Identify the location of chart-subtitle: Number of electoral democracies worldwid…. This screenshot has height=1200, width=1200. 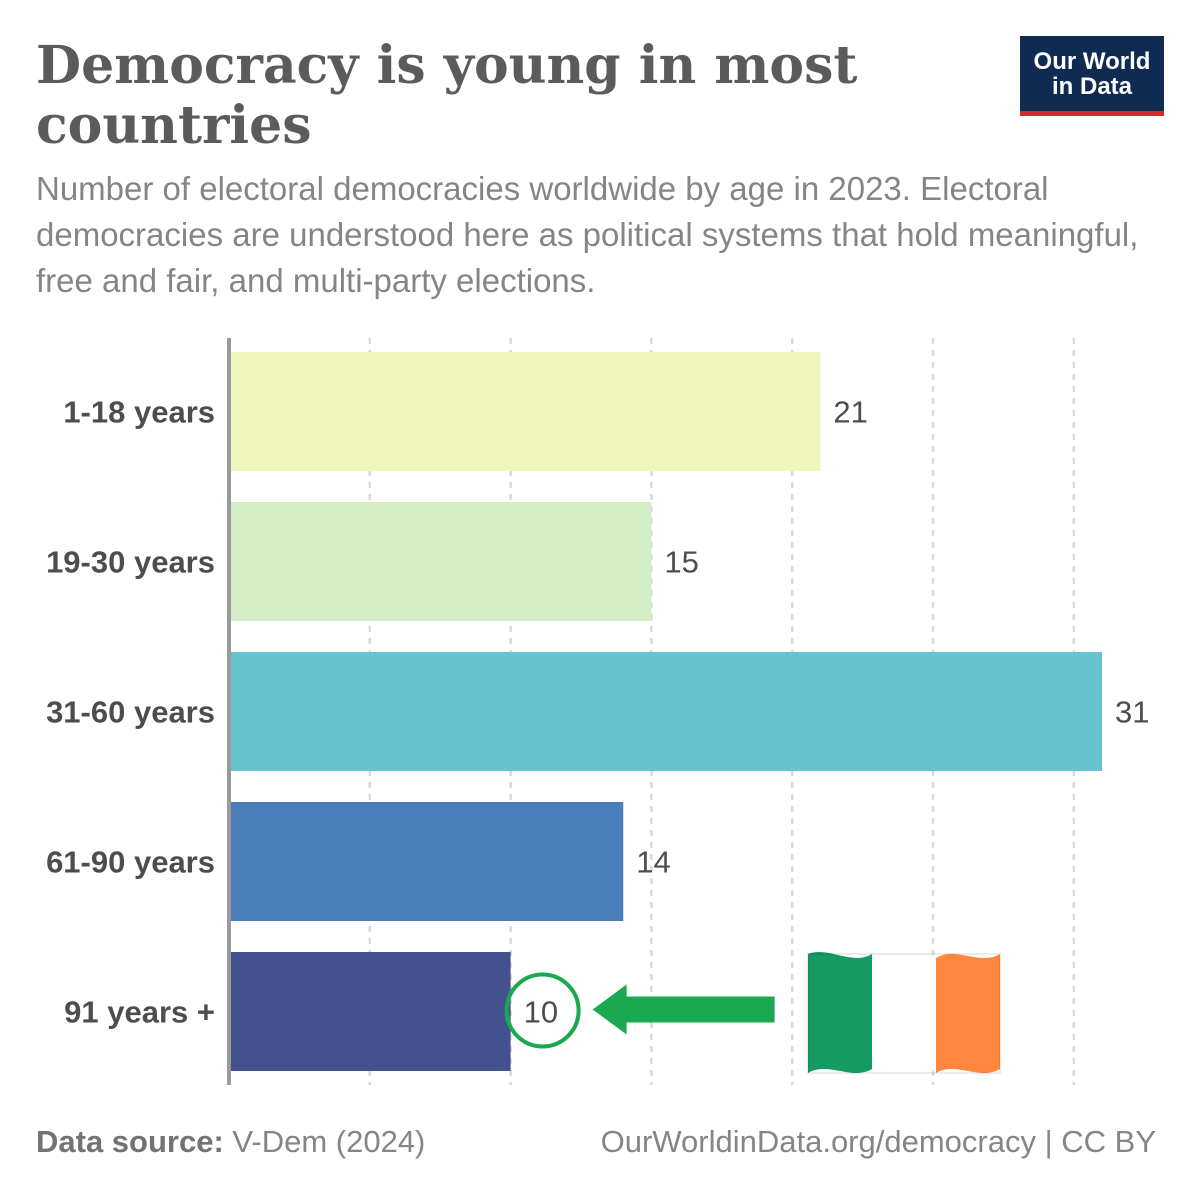
(587, 234).